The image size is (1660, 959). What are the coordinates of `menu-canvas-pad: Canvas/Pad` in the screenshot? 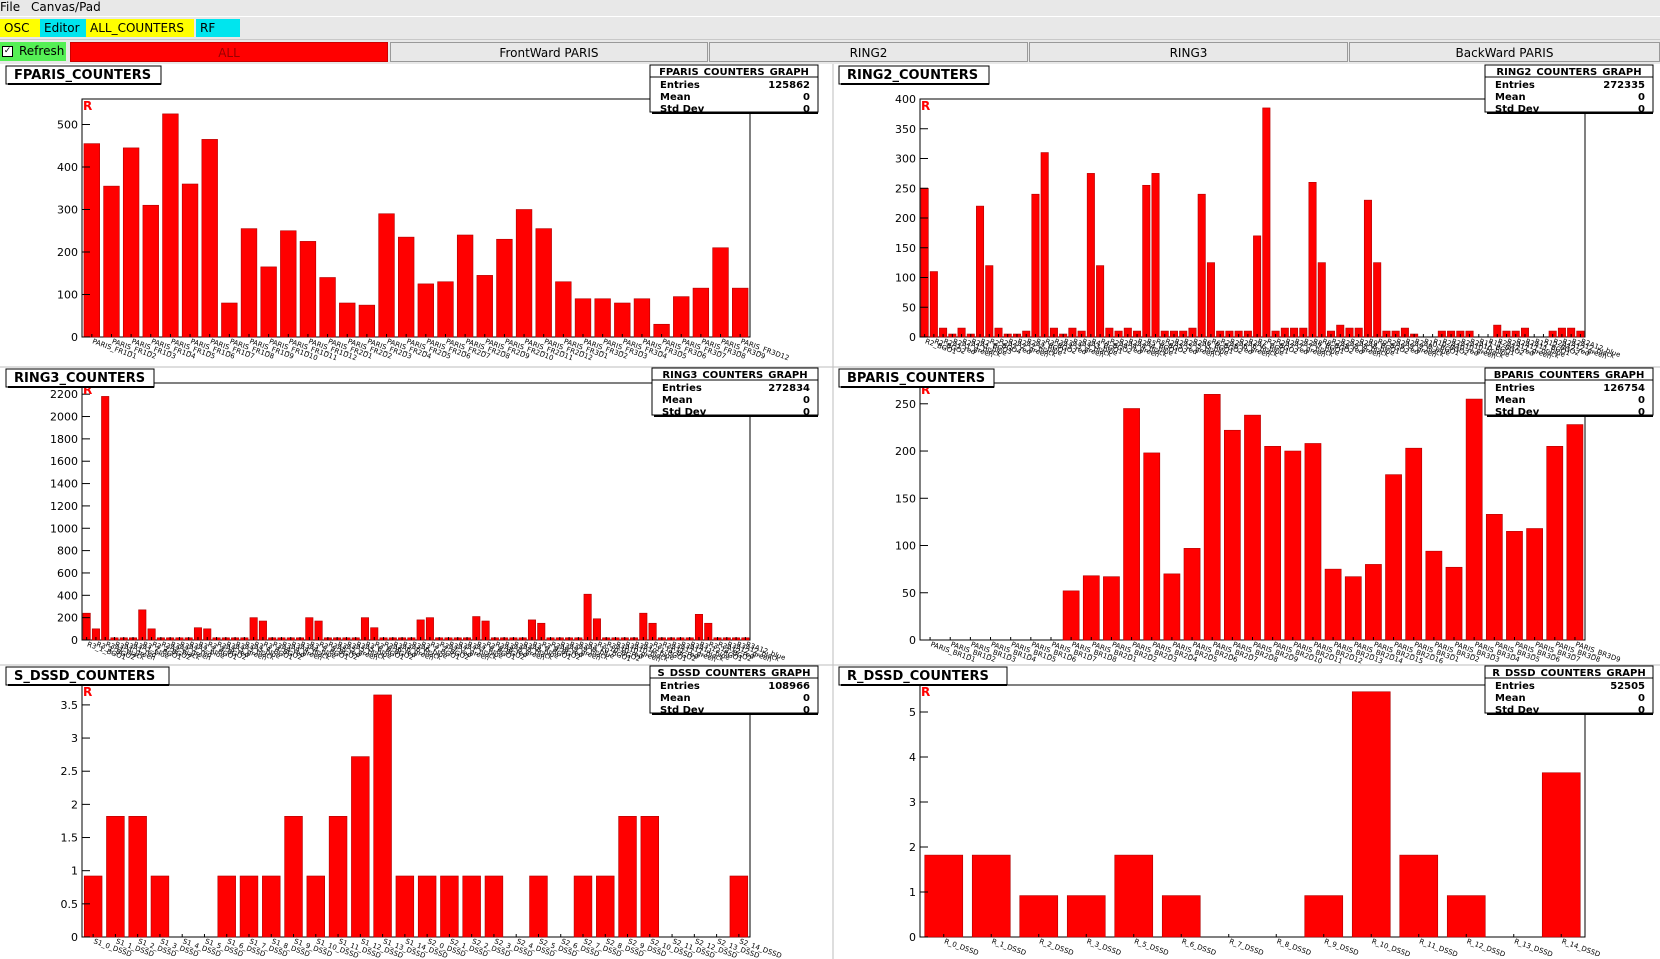 It's located at (66, 7).